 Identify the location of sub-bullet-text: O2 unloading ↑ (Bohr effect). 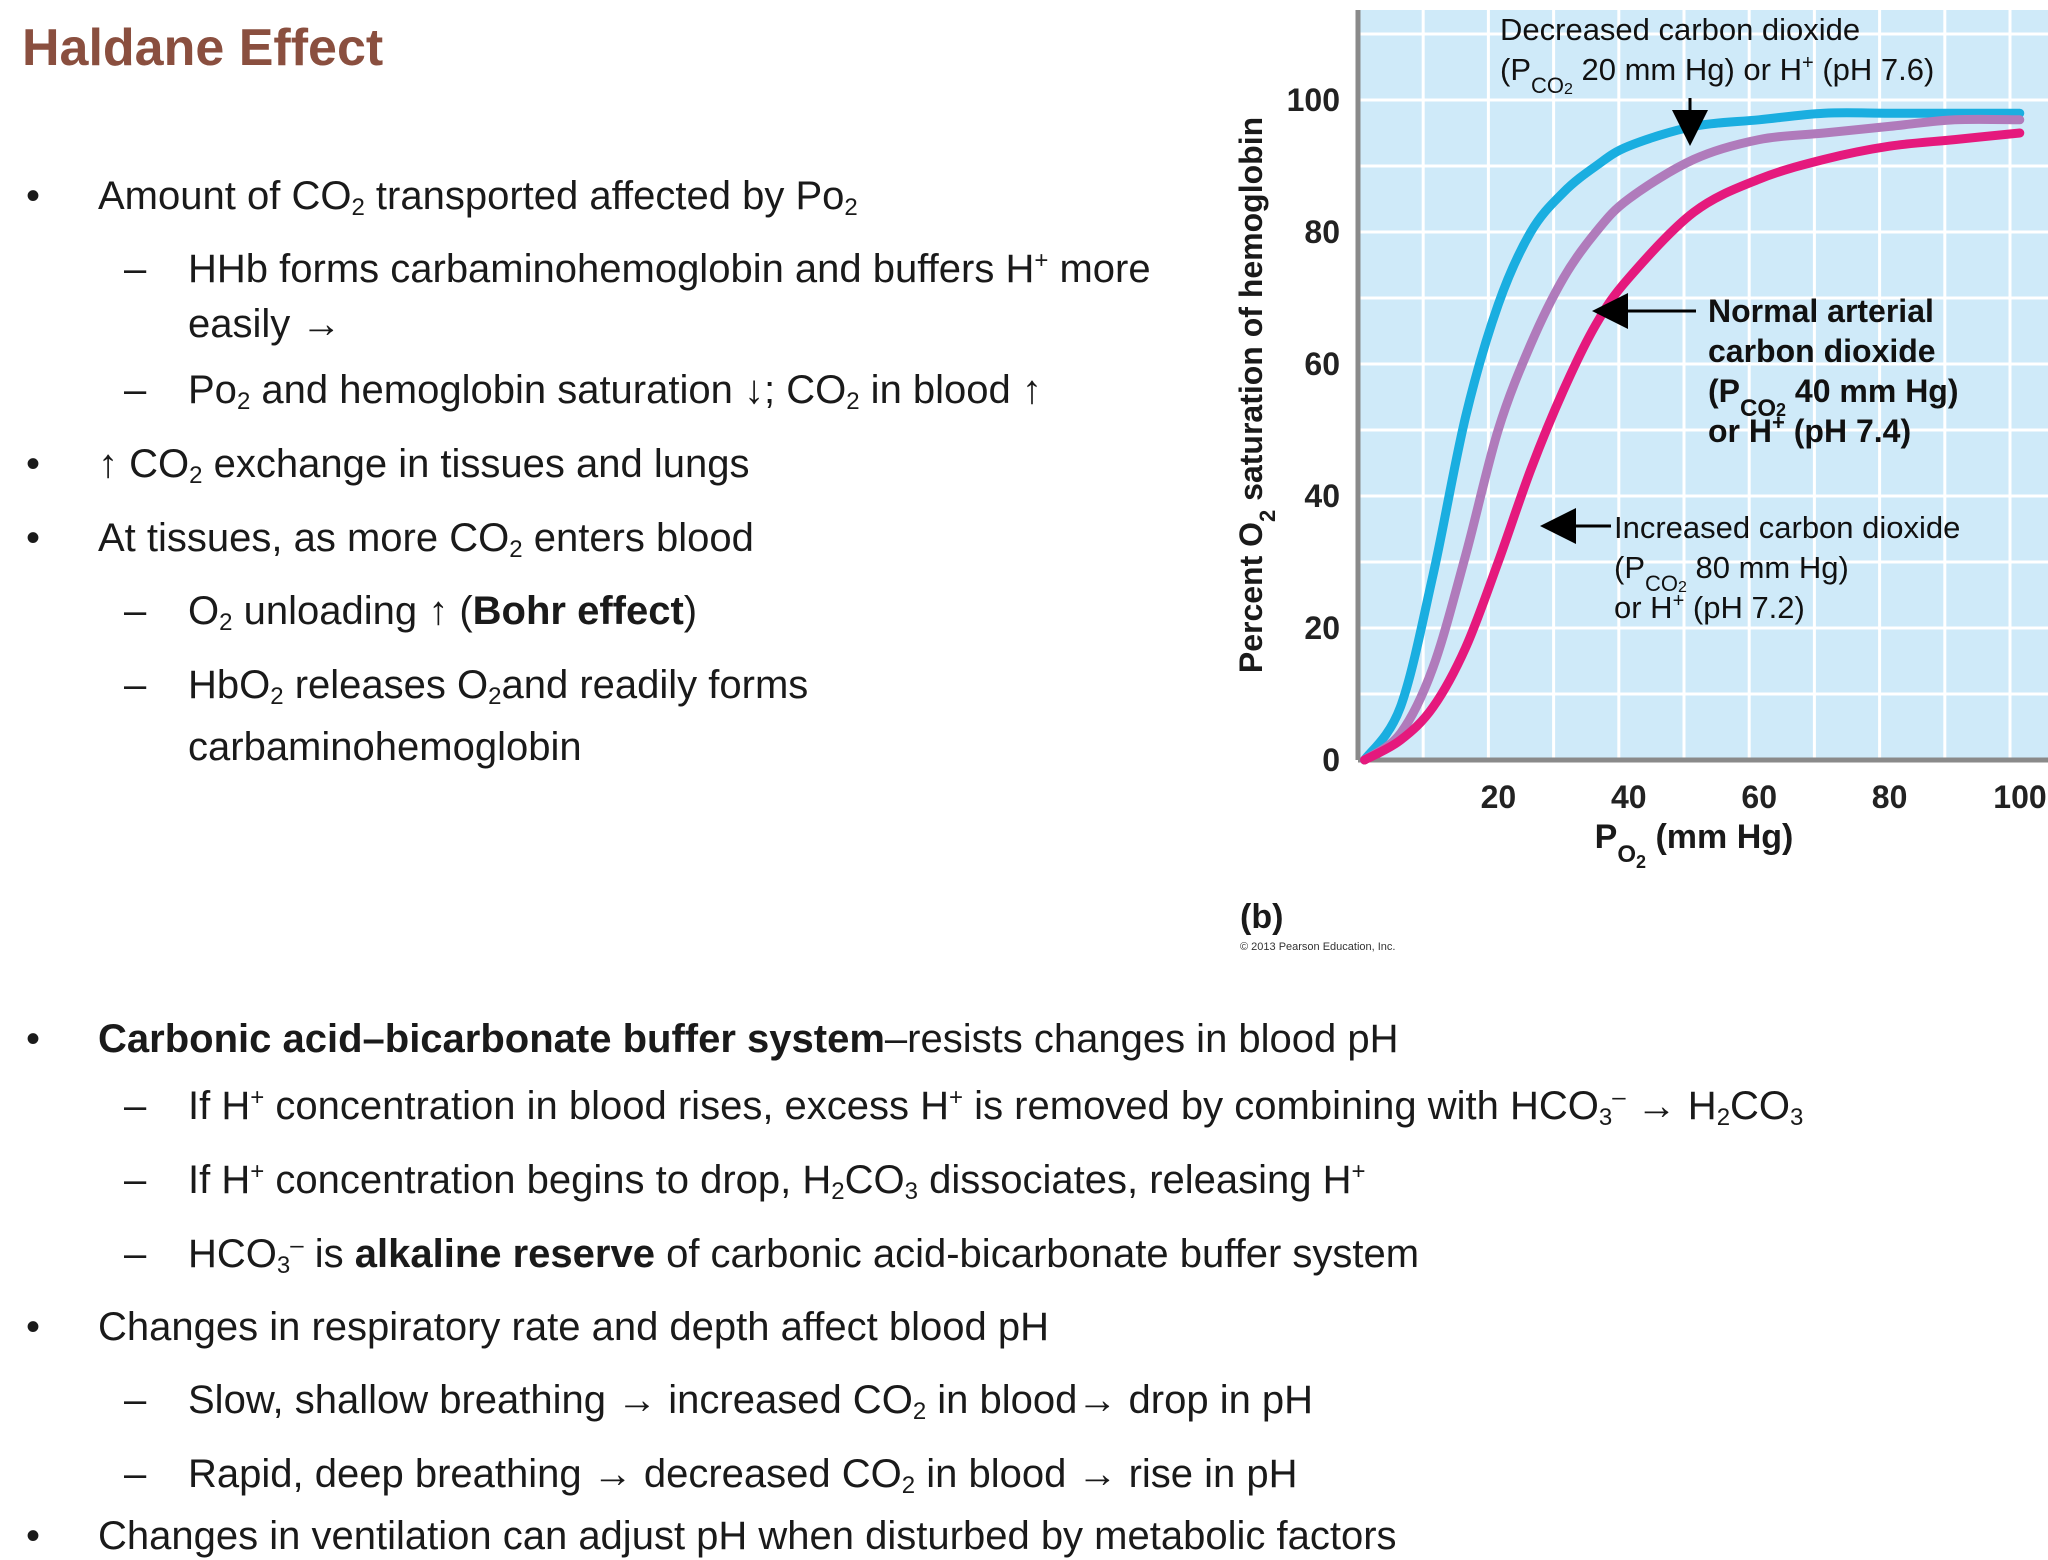
(443, 612).